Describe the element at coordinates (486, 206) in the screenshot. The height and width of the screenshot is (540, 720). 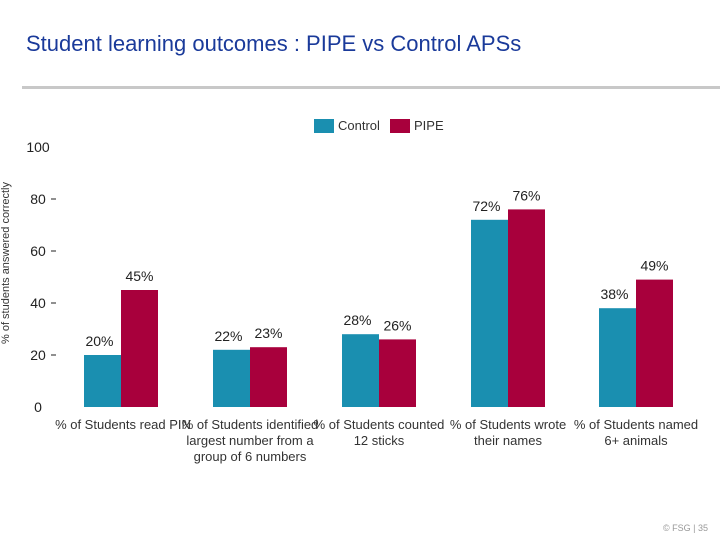
I see `data-label-control-3: 72%` at that location.